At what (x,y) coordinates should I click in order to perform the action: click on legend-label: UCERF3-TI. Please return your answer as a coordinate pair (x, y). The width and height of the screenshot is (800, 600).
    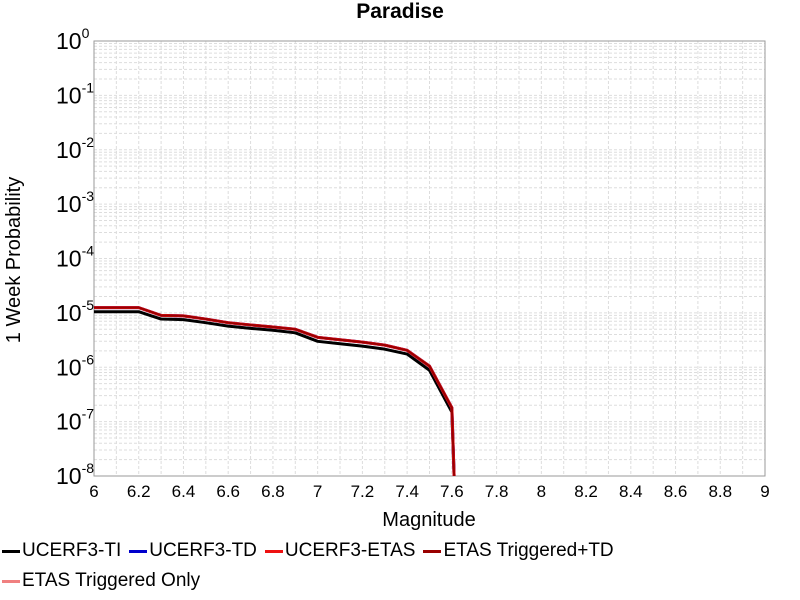
    Looking at the image, I should click on (72, 550).